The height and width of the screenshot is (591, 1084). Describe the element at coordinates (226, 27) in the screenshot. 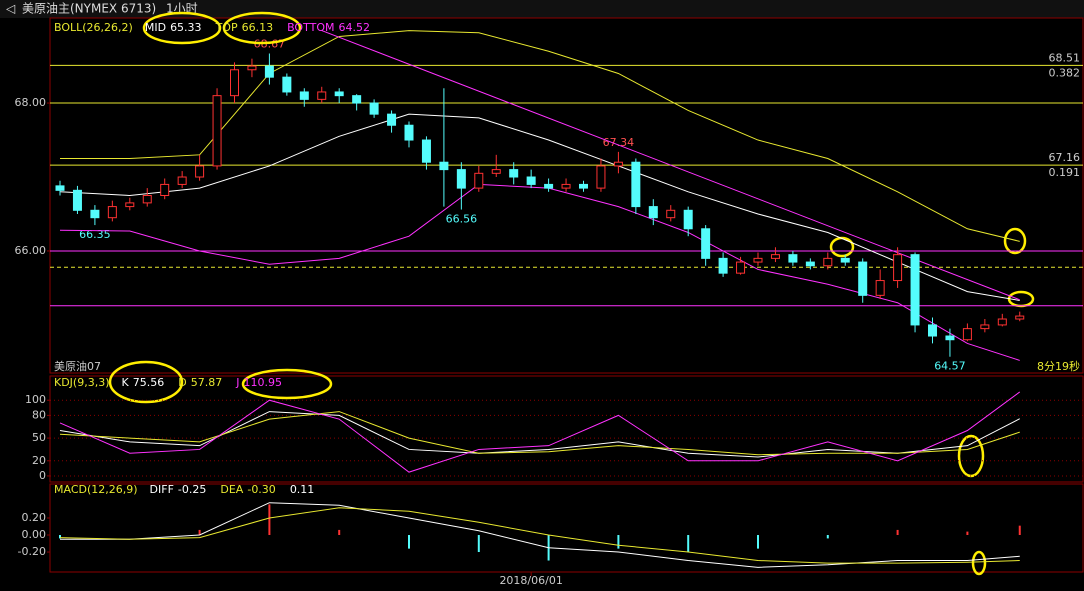

I see `legend-name: TOP` at that location.